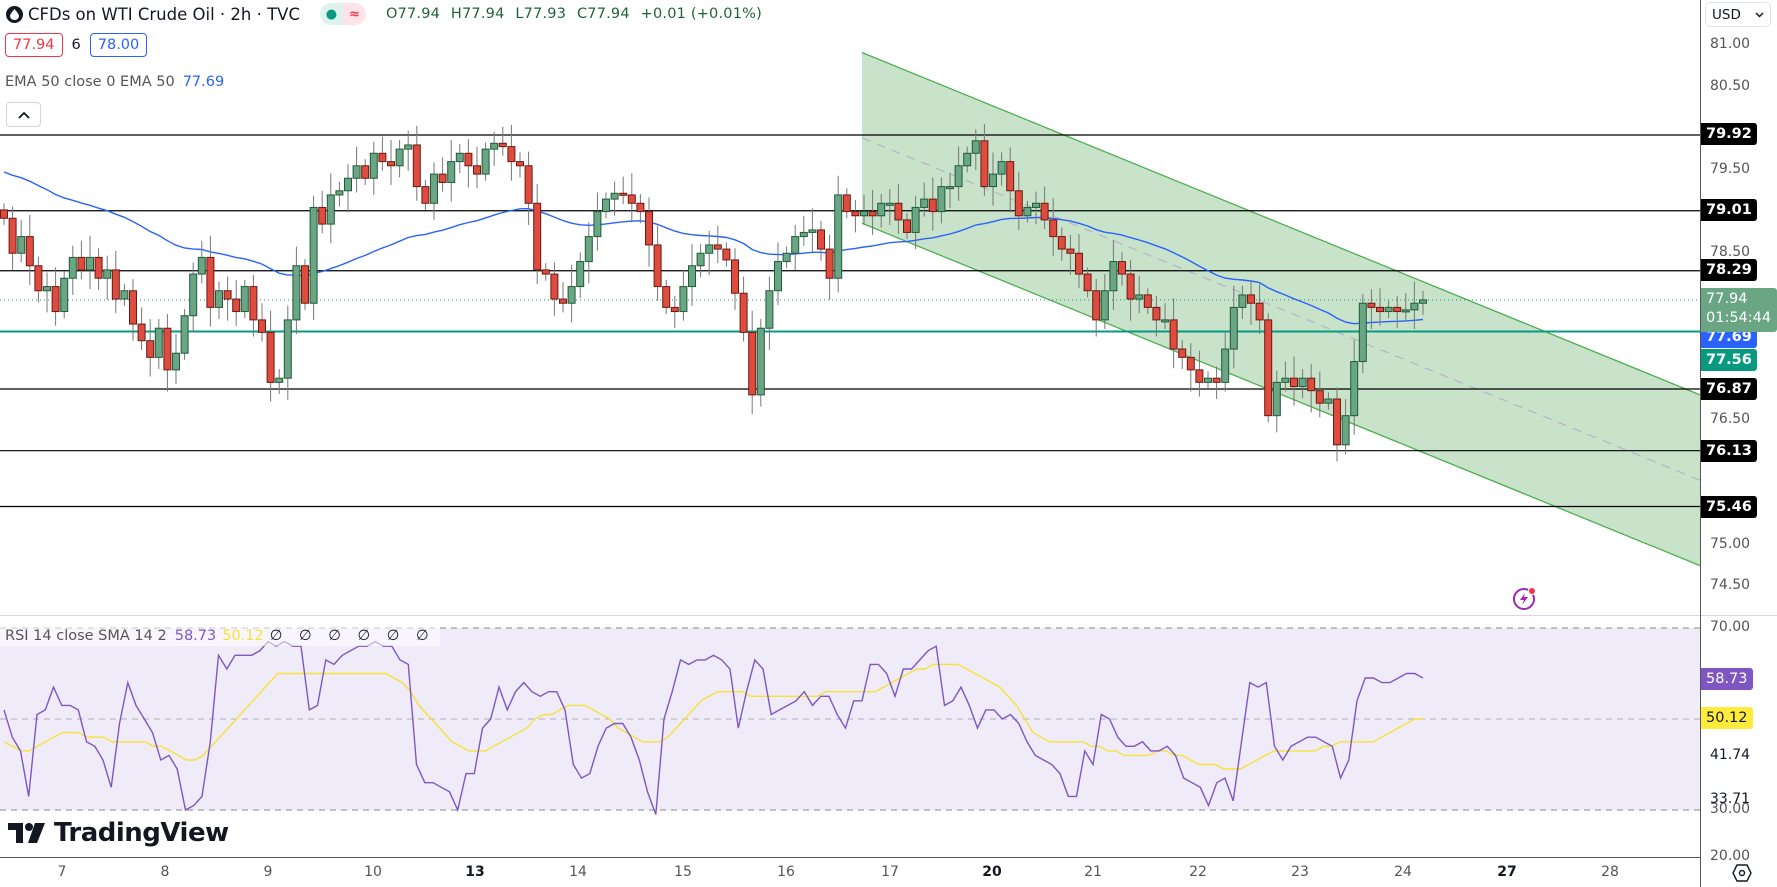  What do you see at coordinates (1759, 14) in the screenshot?
I see `chevron-down-icon` at bounding box center [1759, 14].